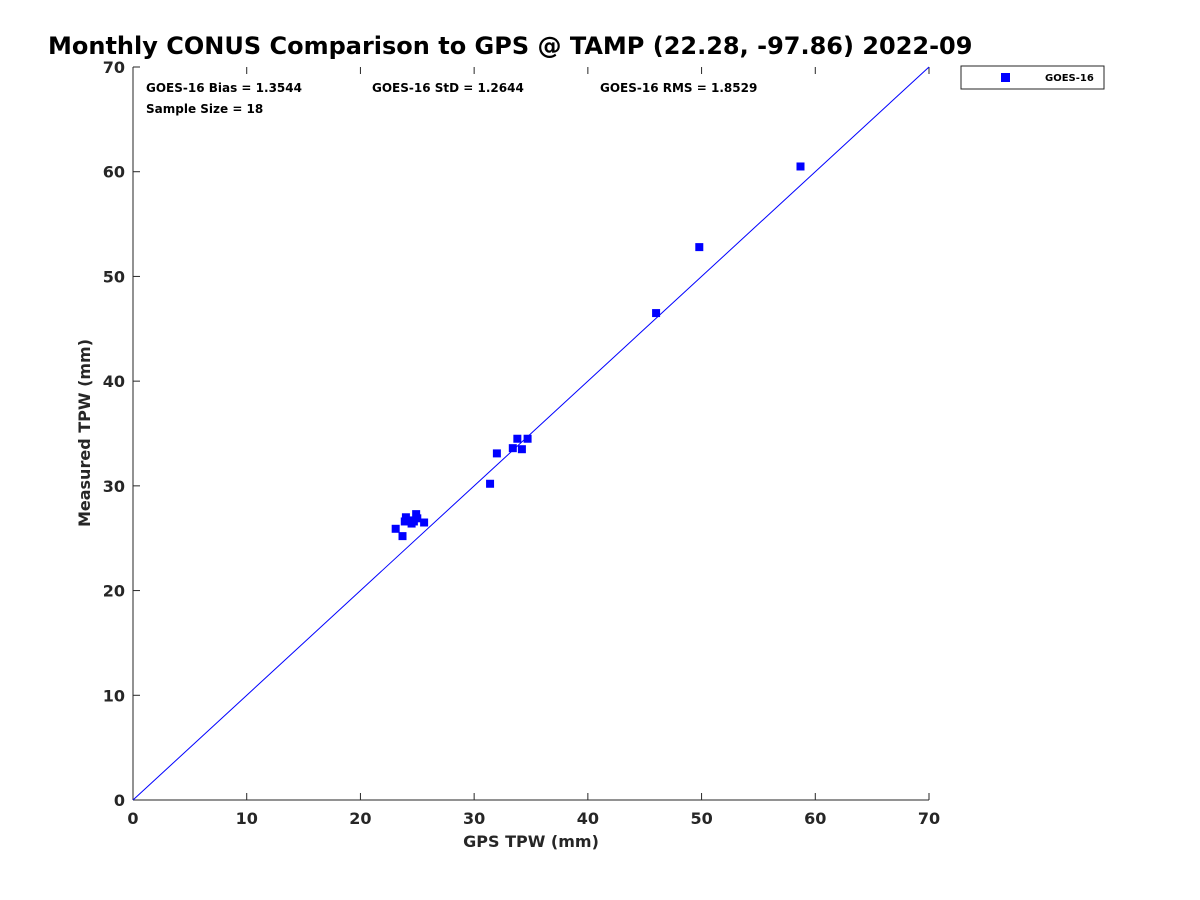 The height and width of the screenshot is (900, 1200). What do you see at coordinates (474, 818) in the screenshot?
I see `x-tick-label: 30` at bounding box center [474, 818].